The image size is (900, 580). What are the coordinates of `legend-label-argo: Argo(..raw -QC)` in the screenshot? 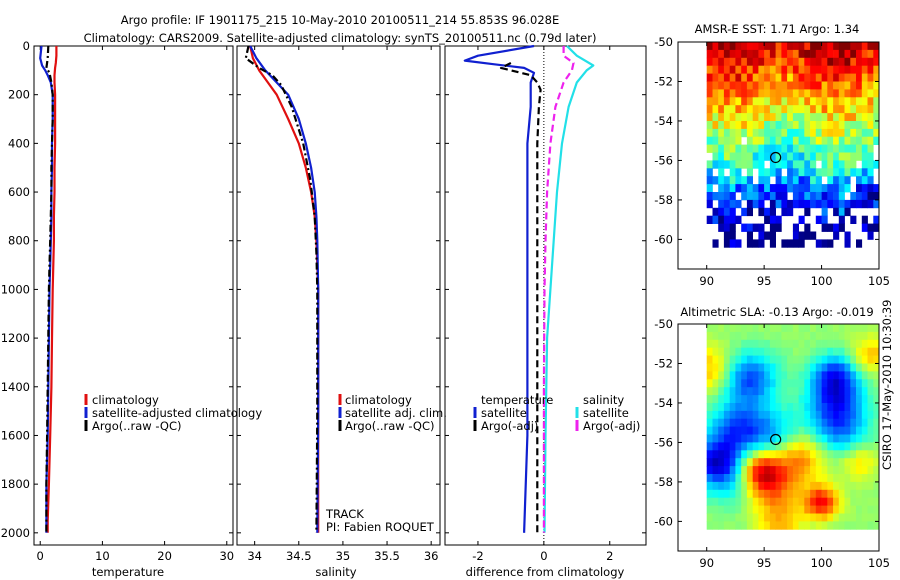 It's located at (390, 426).